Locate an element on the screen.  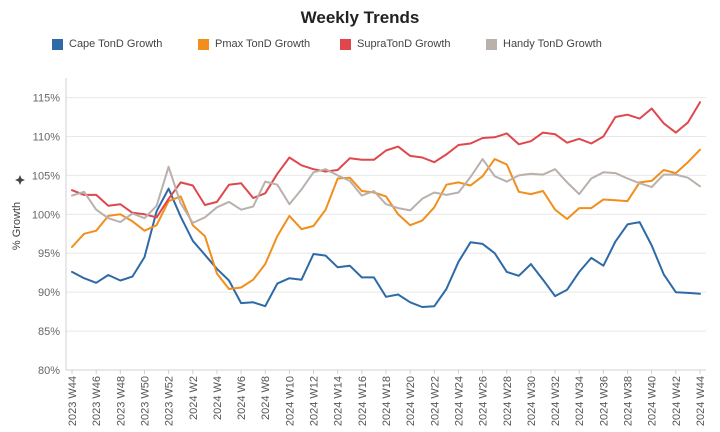
x-tick-label: 2024 W30 is located at coordinates (532, 401).